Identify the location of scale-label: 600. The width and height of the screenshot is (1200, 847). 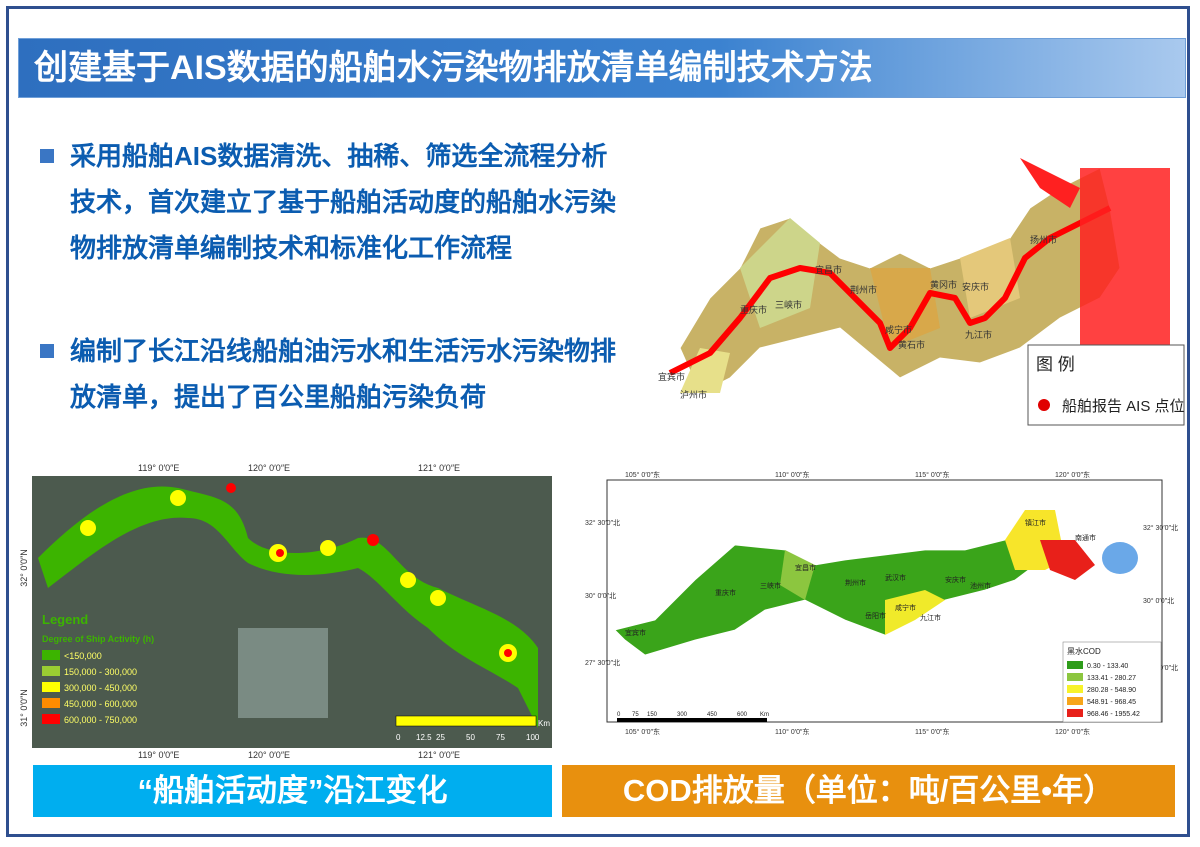
(742, 715).